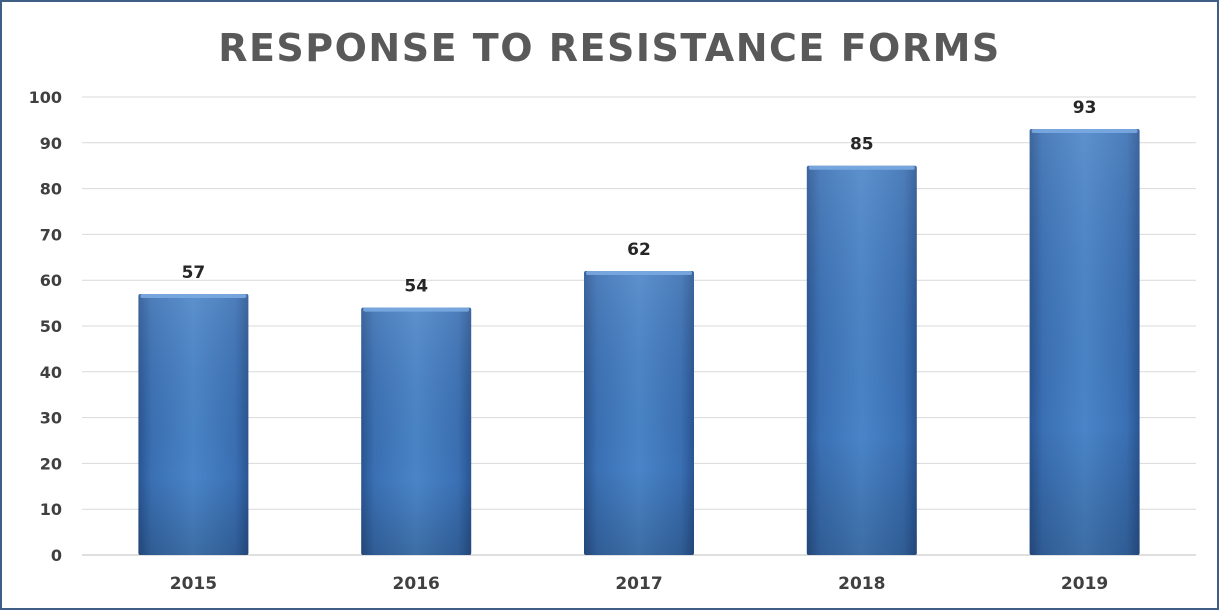 The width and height of the screenshot is (1219, 610). Describe the element at coordinates (51, 463) in the screenshot. I see `y-tick-label: 20` at that location.